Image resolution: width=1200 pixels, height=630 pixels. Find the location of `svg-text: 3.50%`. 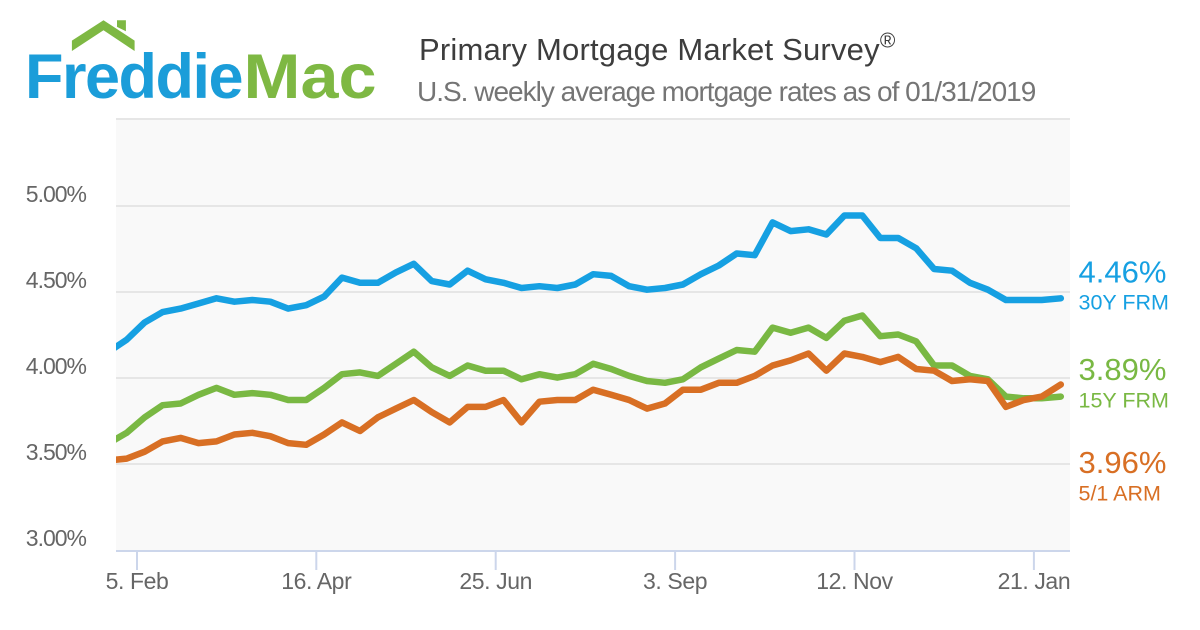

svg-text: 3.50% is located at coordinates (56, 452).